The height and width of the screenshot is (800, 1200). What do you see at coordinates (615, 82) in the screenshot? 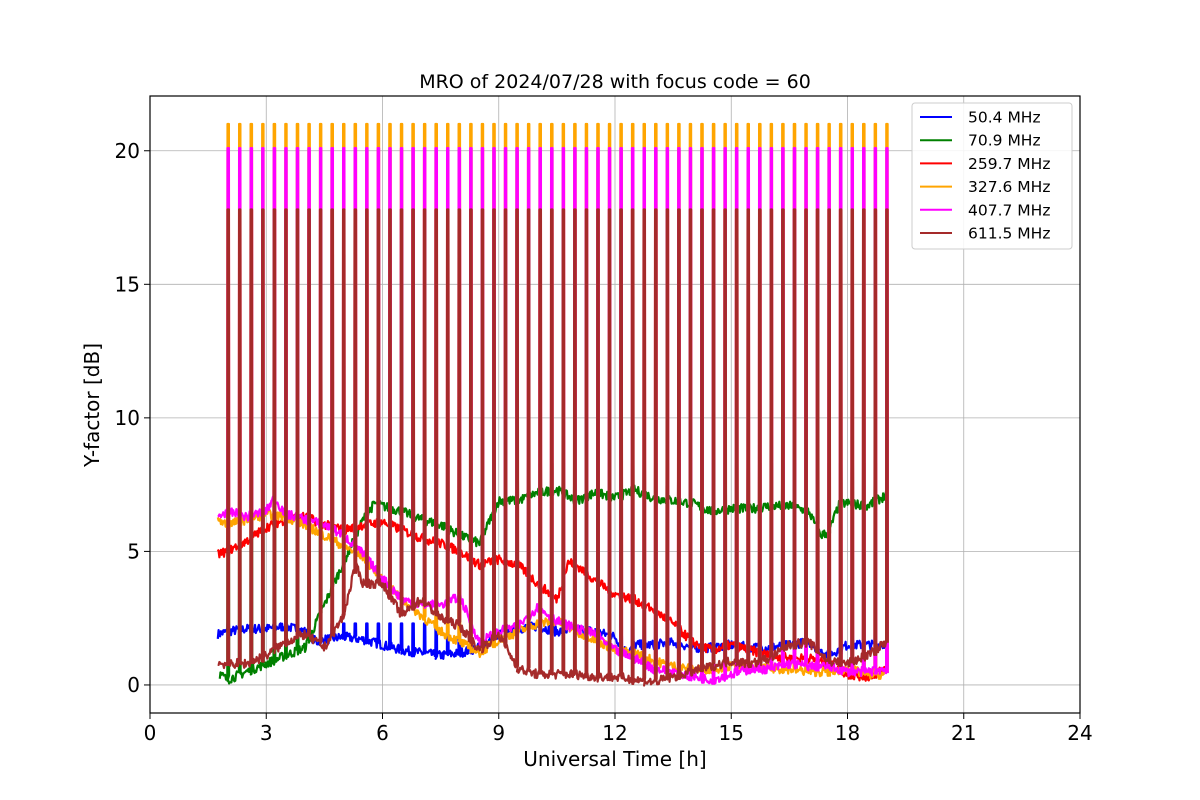
I see `chart-title: MRO of 2024/07/28 with focus code = 60` at bounding box center [615, 82].